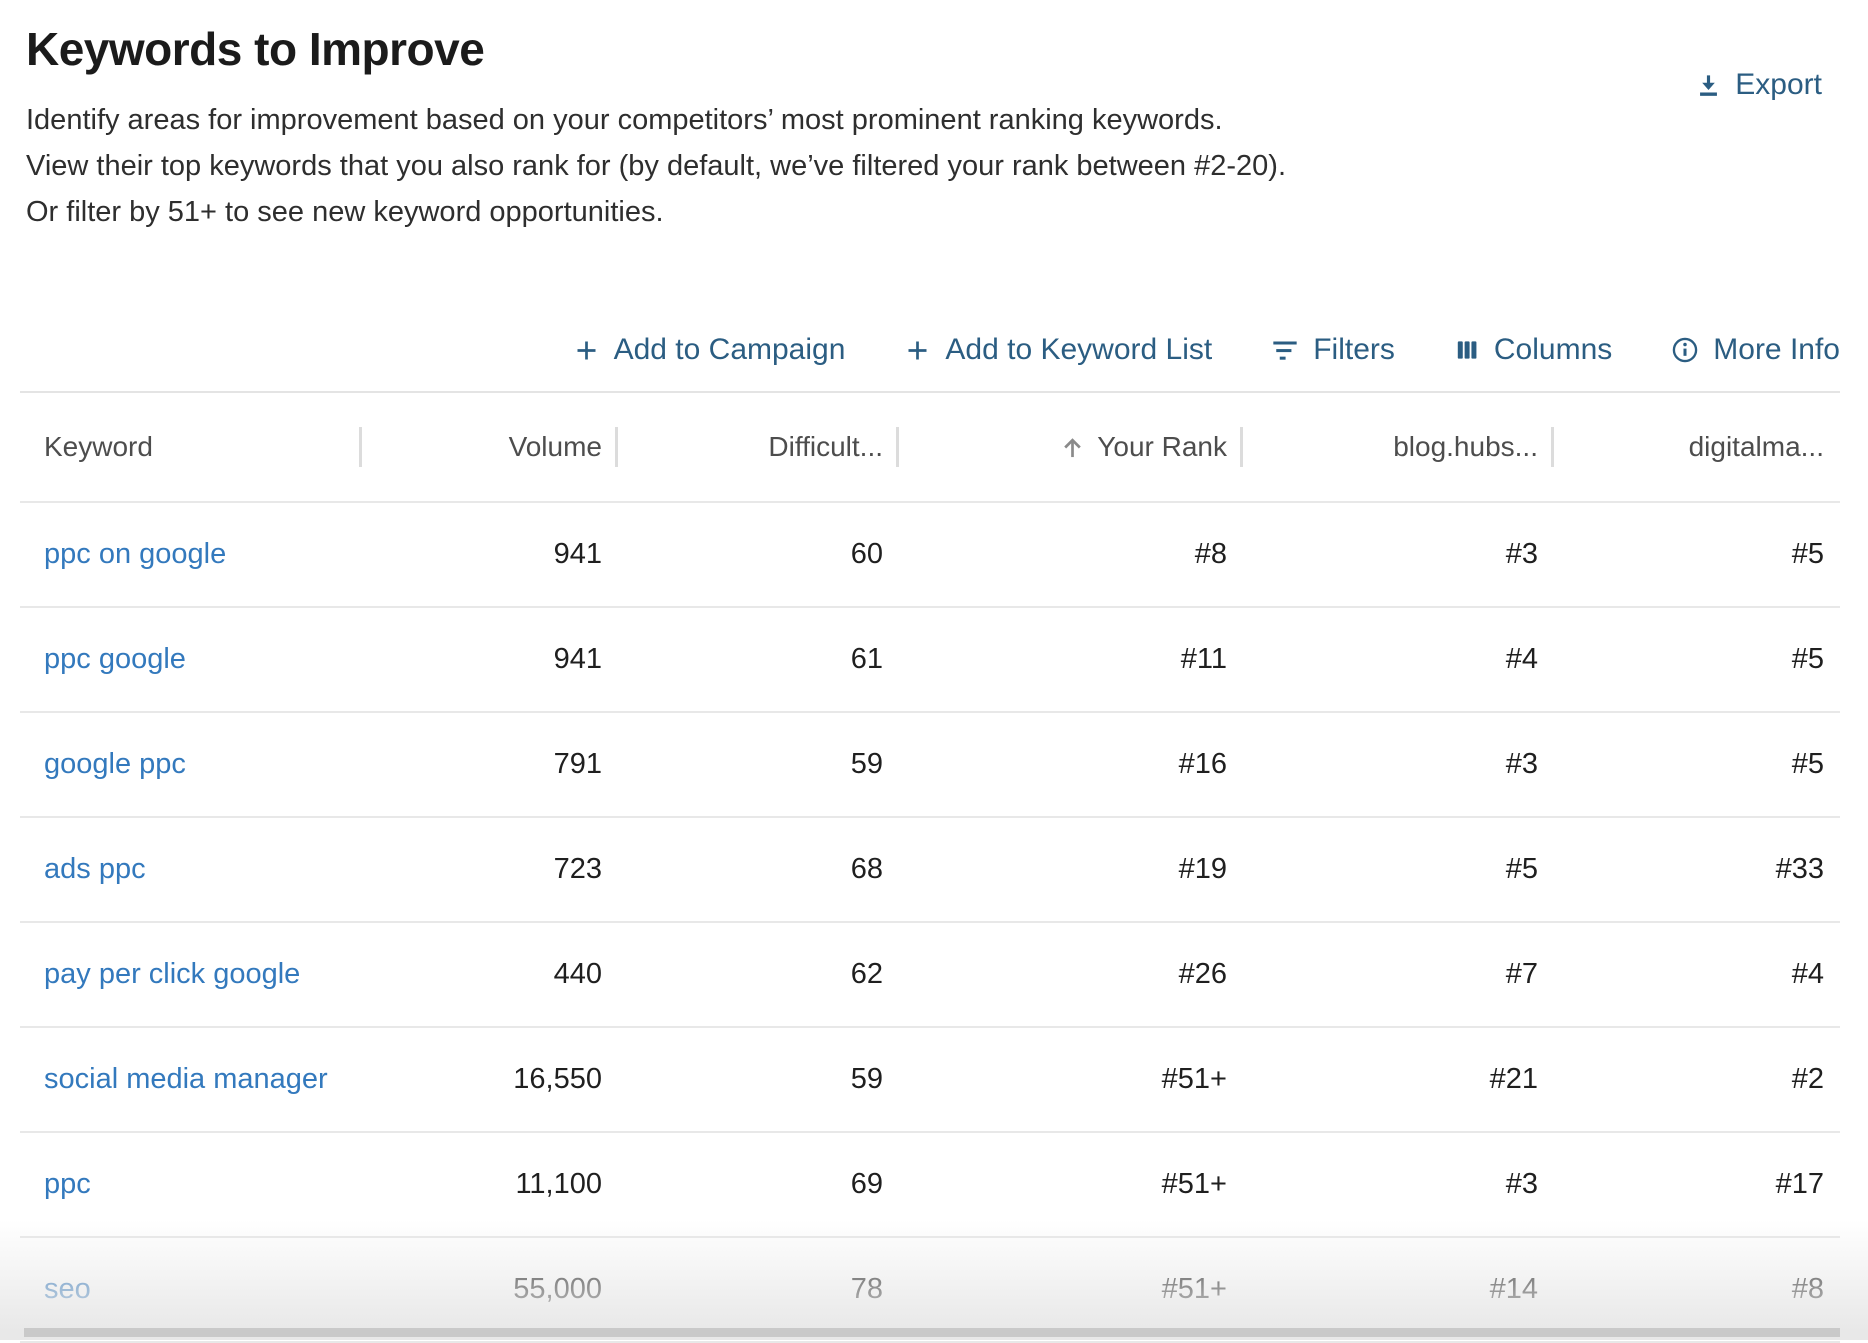 This screenshot has width=1868, height=1343. I want to click on table-row: google ppc 791 59 #16 #3 #5, so click(930, 765).